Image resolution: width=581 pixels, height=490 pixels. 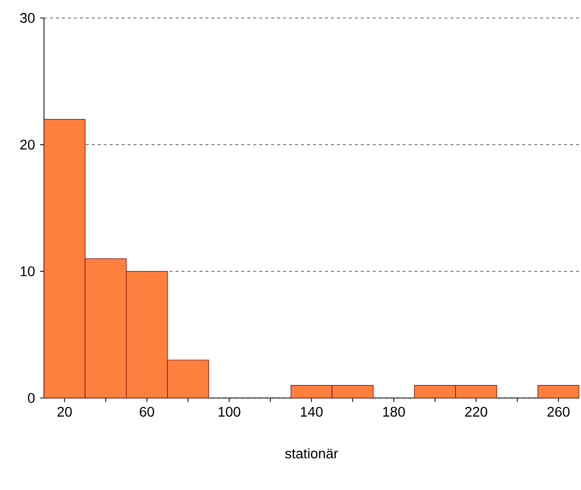 What do you see at coordinates (558, 411) in the screenshot?
I see `x-tick-label: 260` at bounding box center [558, 411].